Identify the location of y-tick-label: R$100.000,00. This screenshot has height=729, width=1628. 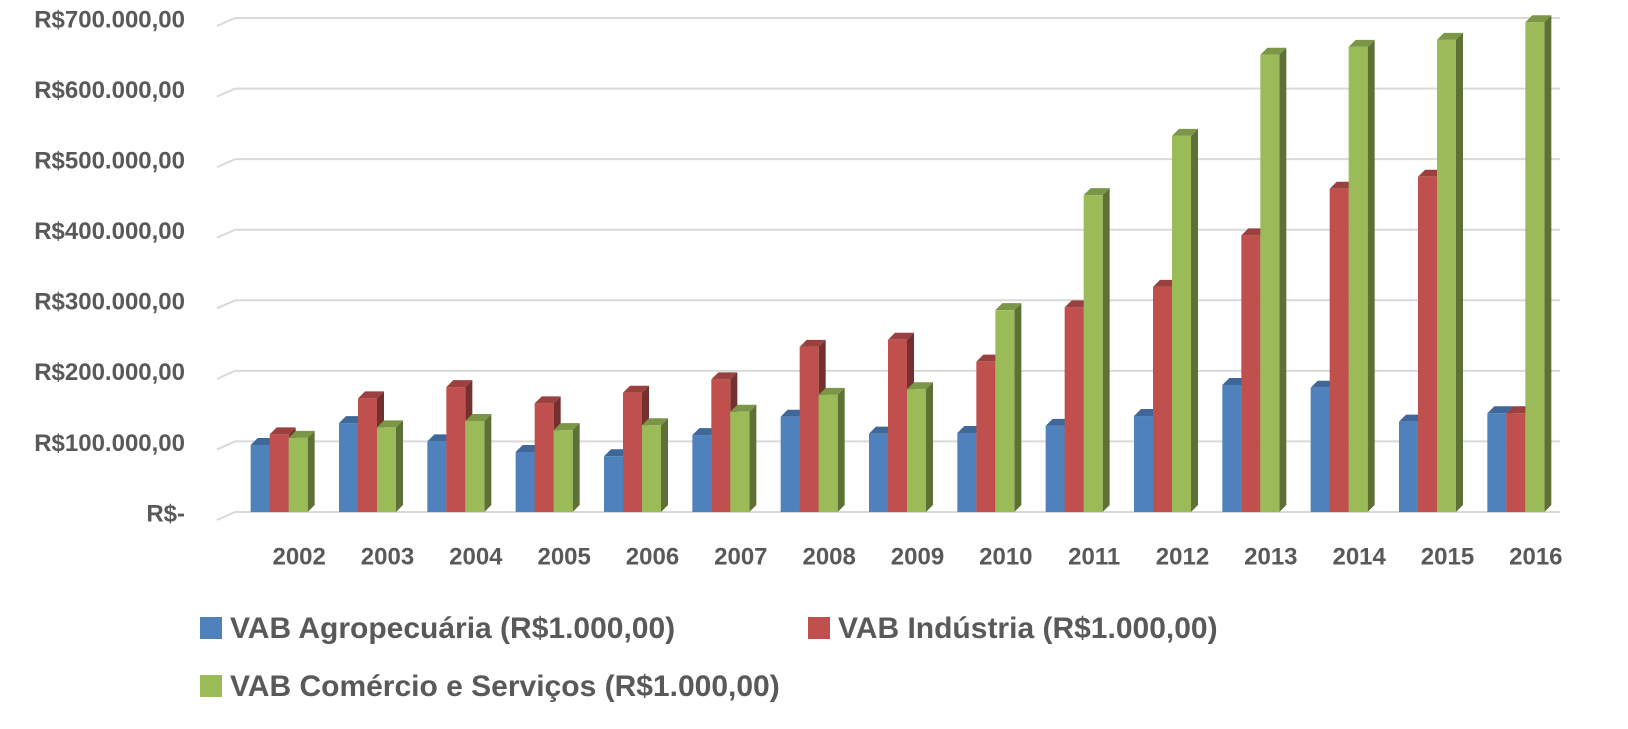
(109, 443).